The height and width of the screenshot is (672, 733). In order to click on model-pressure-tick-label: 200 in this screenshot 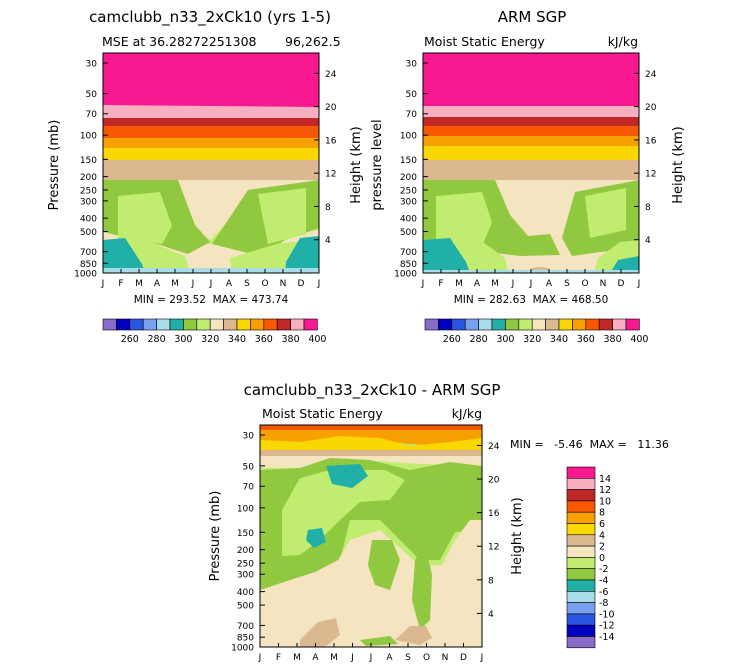, I will do `click(88, 178)`.